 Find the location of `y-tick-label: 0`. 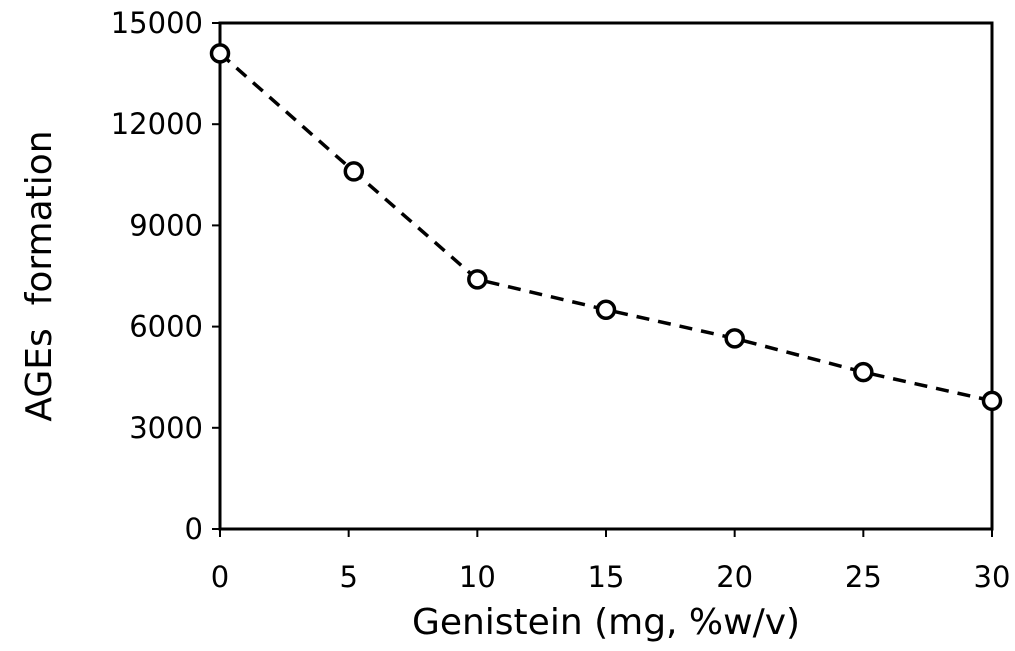

y-tick-label: 0 is located at coordinates (194, 529).